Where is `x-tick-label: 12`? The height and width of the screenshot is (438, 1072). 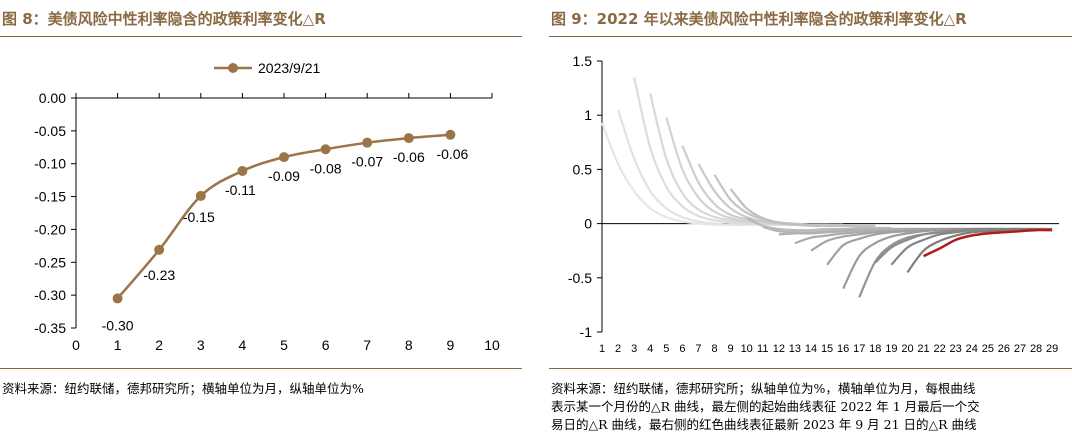 x-tick-label: 12 is located at coordinates (779, 349).